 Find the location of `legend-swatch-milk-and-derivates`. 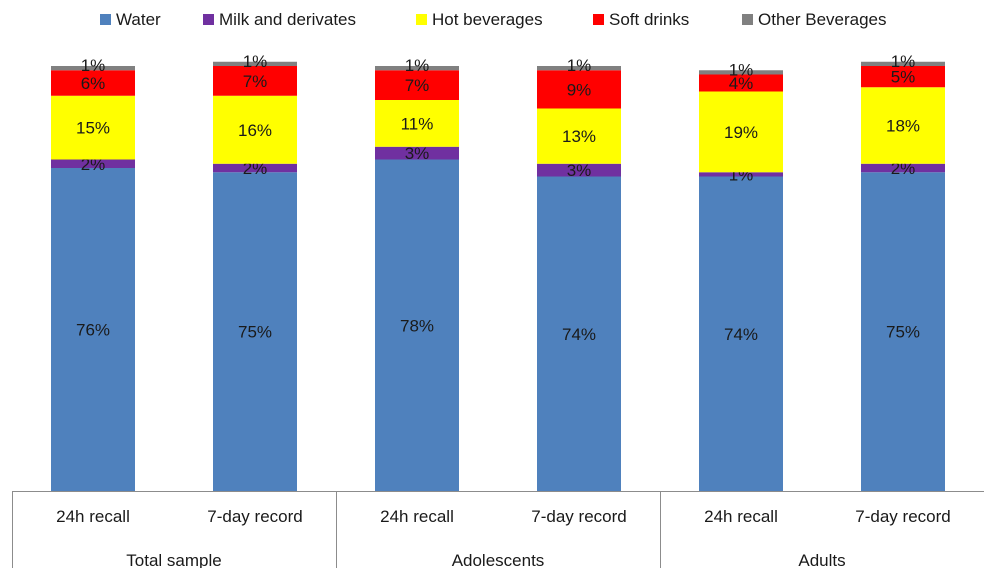

legend-swatch-milk-and-derivates is located at coordinates (208, 19).